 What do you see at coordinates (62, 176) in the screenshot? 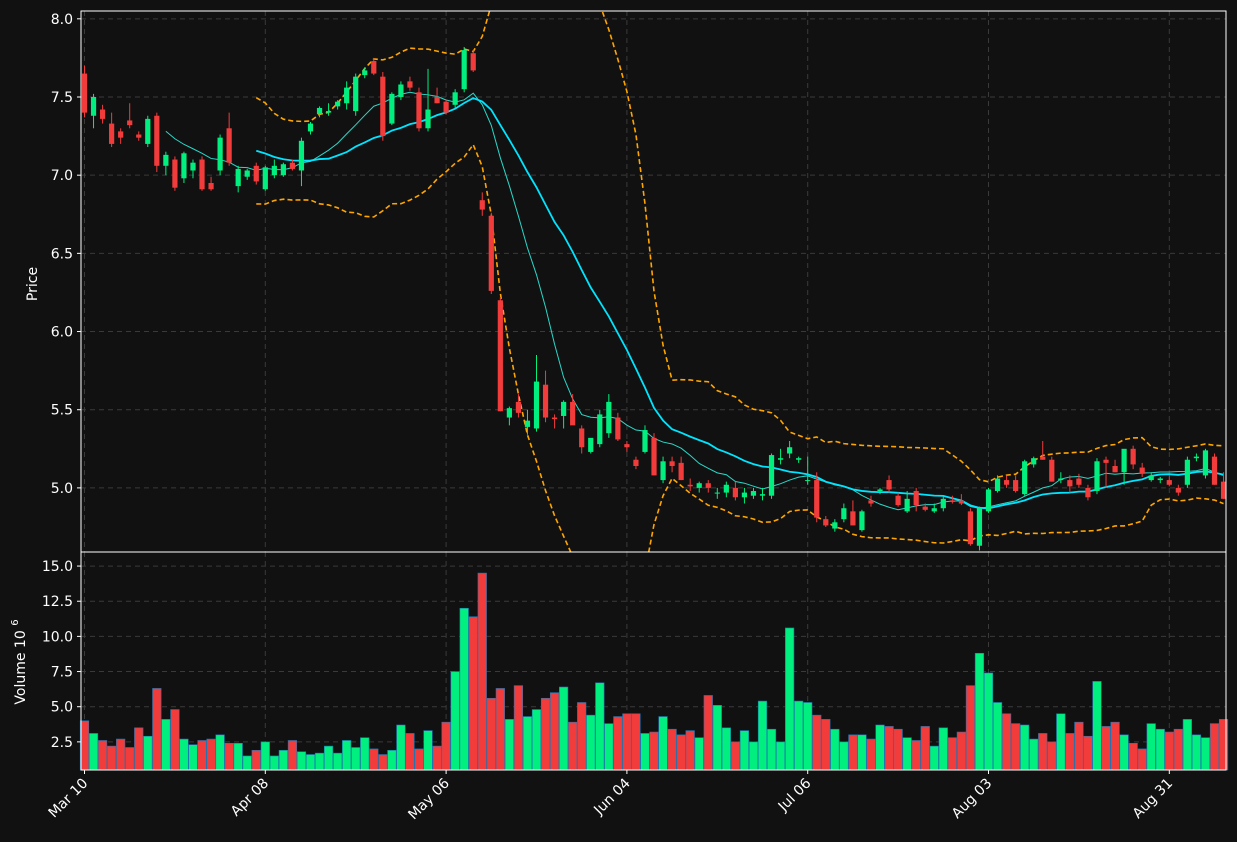
I see `price-tick-label: 7.0` at bounding box center [62, 176].